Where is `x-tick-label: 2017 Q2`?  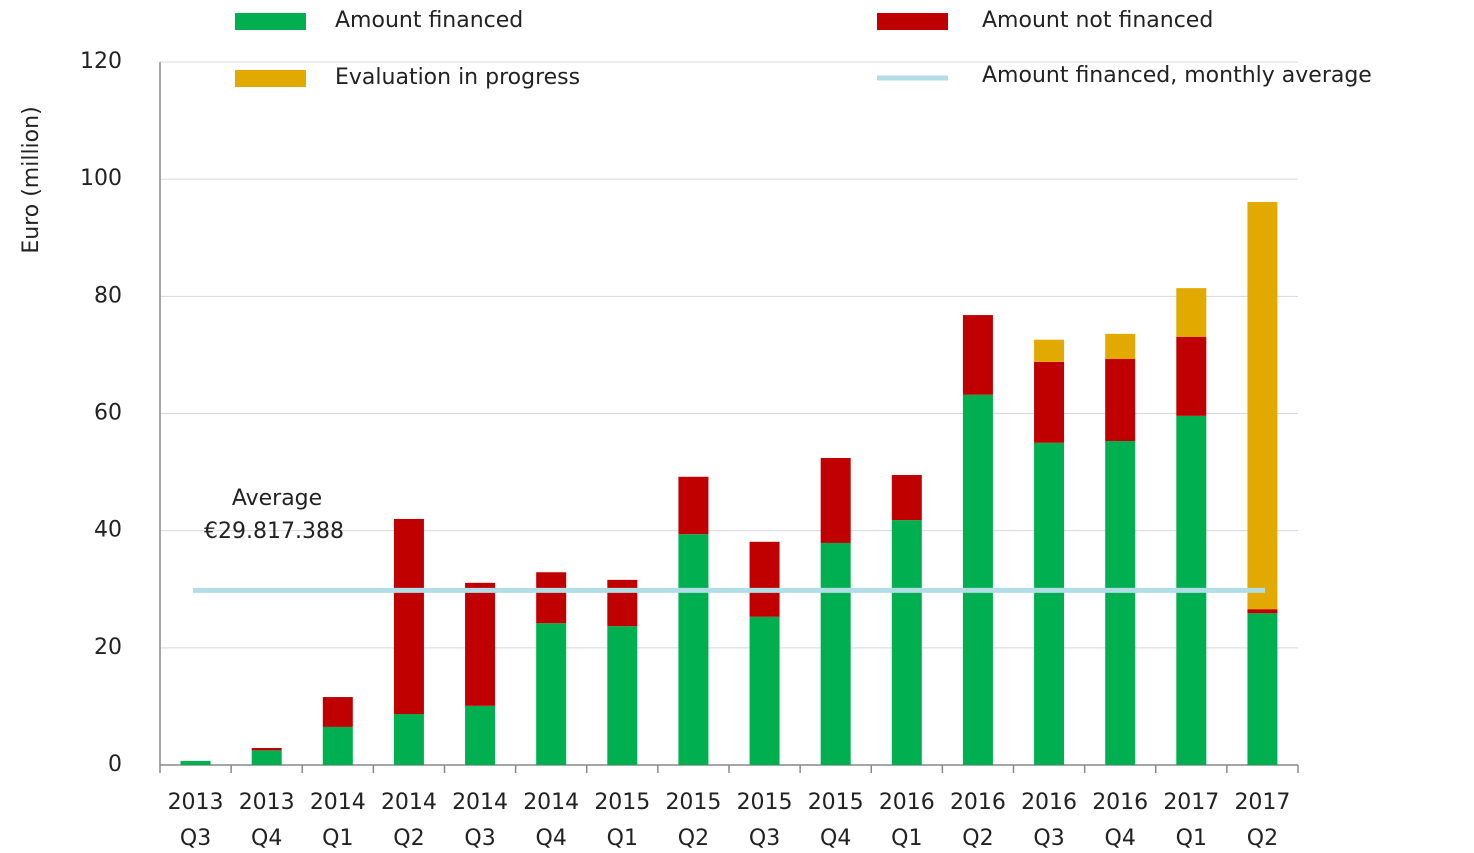 x-tick-label: 2017 Q2 is located at coordinates (1262, 820).